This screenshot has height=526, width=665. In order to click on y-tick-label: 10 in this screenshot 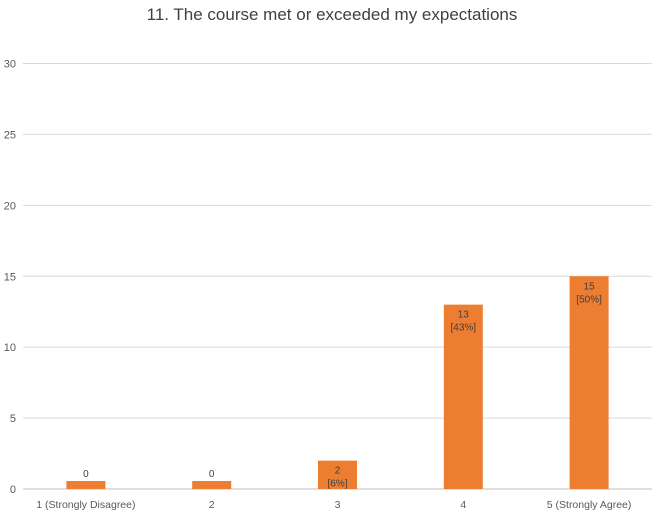, I will do `click(10, 348)`.